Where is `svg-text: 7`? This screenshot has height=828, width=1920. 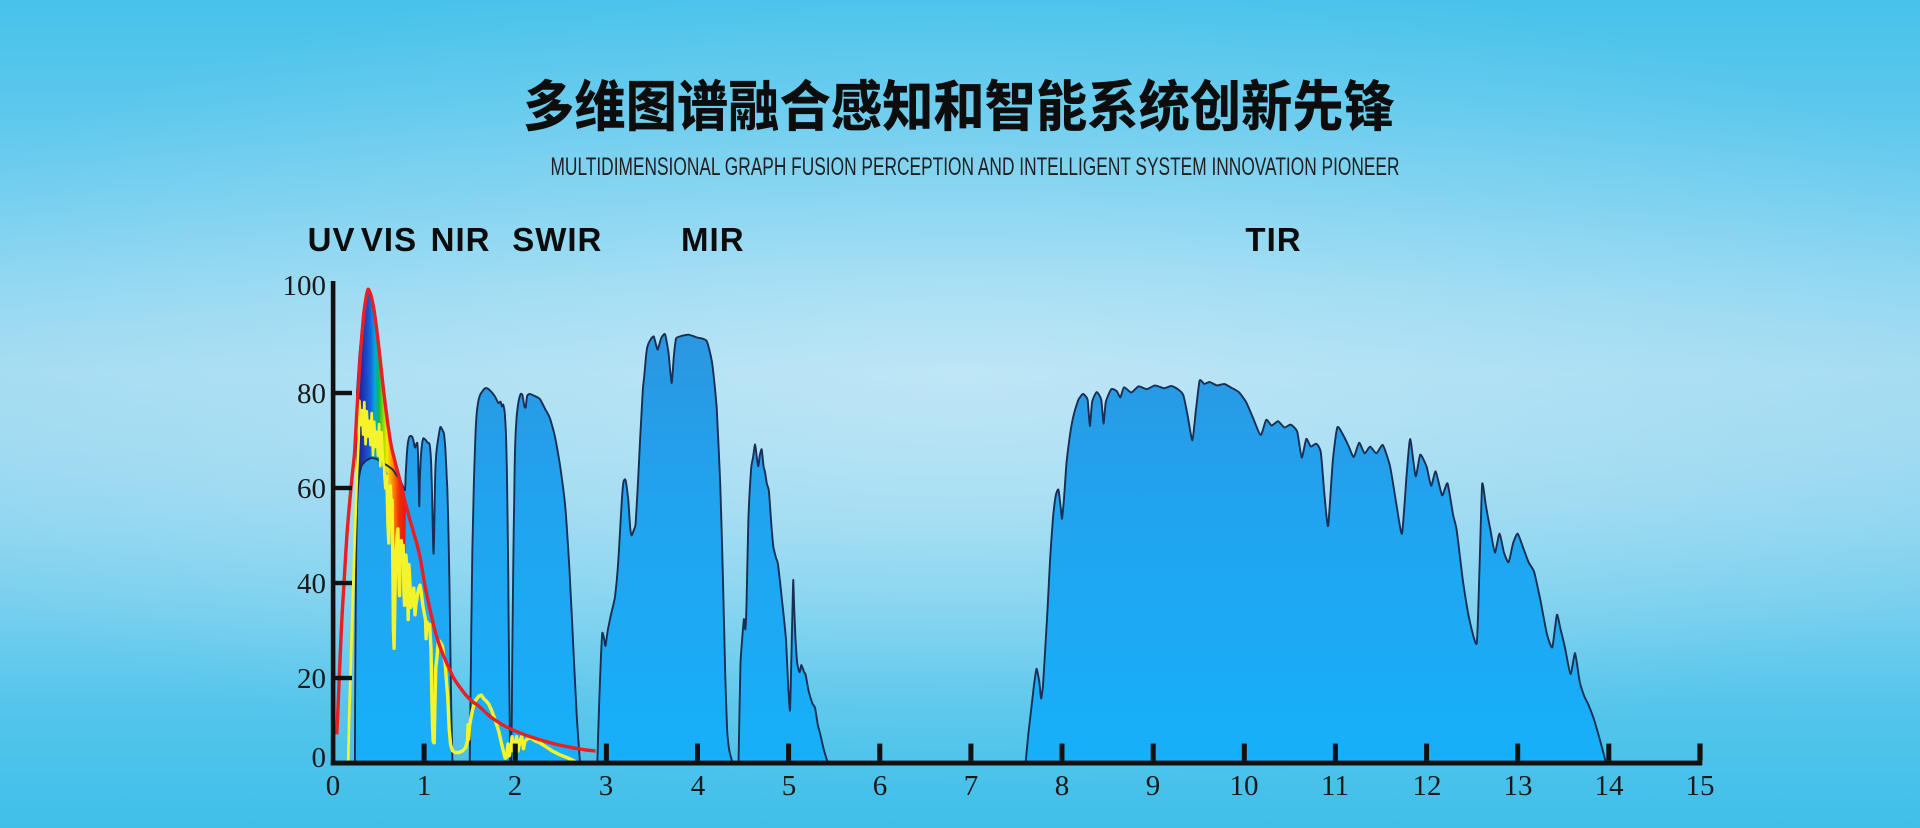 svg-text: 7 is located at coordinates (971, 786).